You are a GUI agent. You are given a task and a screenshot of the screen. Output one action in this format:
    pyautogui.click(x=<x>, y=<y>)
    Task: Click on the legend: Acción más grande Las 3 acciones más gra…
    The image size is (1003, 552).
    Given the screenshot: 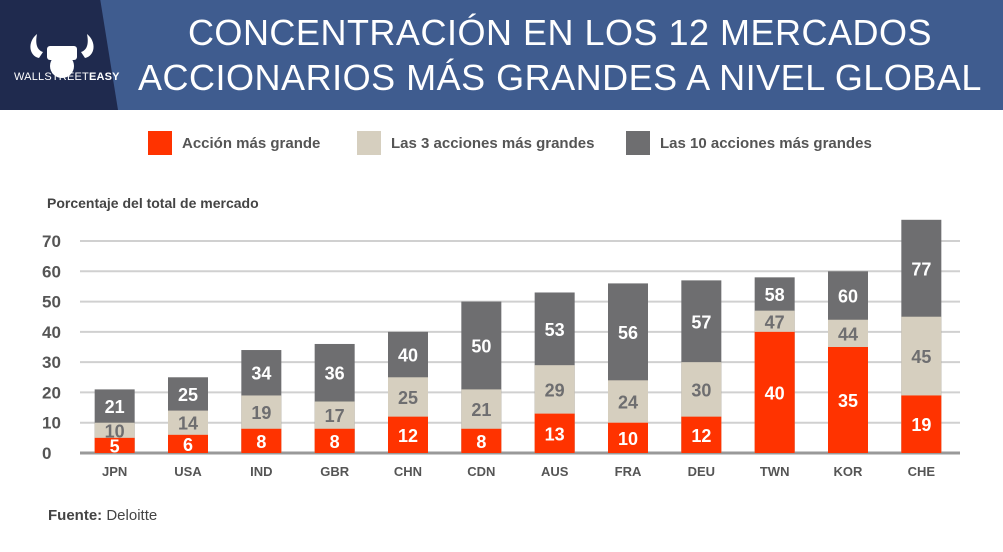 What is the action you would take?
    pyautogui.click(x=501, y=143)
    